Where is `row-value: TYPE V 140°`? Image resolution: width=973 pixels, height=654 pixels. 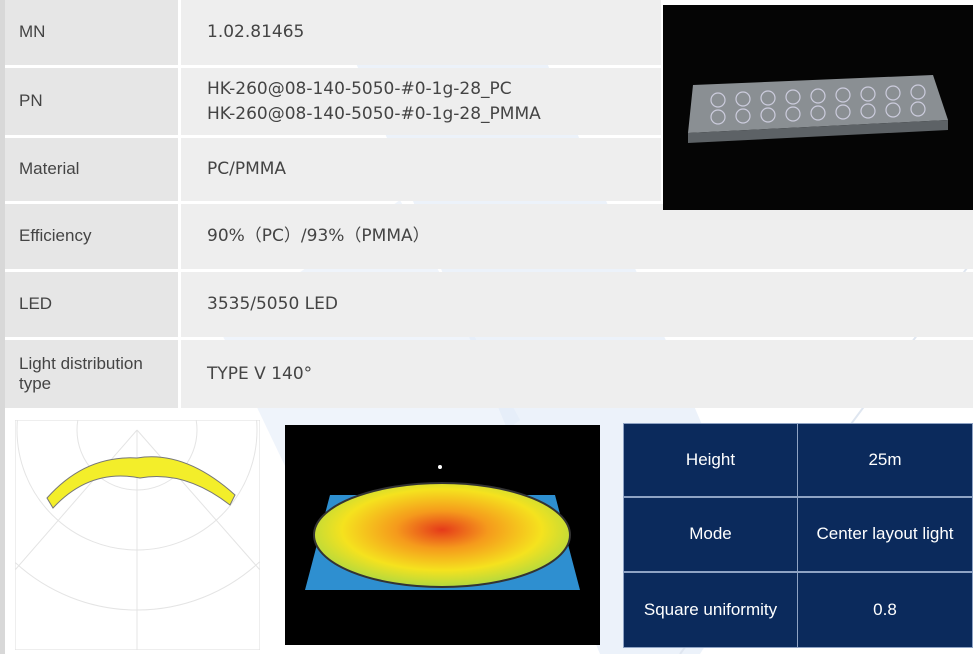 row-value: TYPE V 140° is located at coordinates (577, 374).